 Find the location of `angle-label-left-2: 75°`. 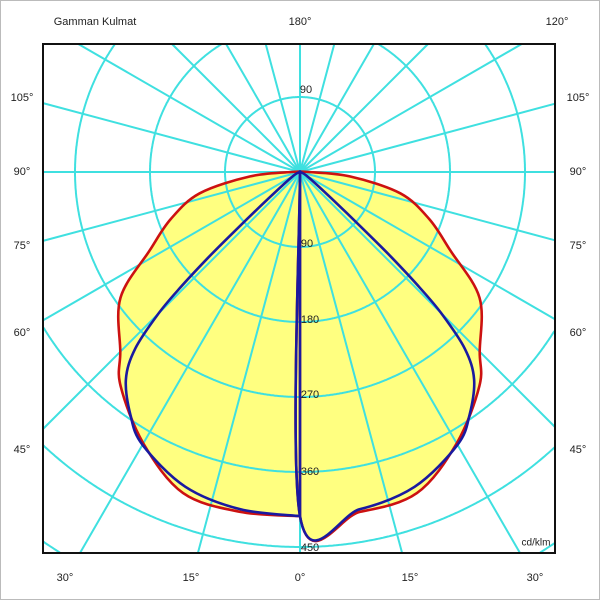

angle-label-left-2: 75° is located at coordinates (22, 246).